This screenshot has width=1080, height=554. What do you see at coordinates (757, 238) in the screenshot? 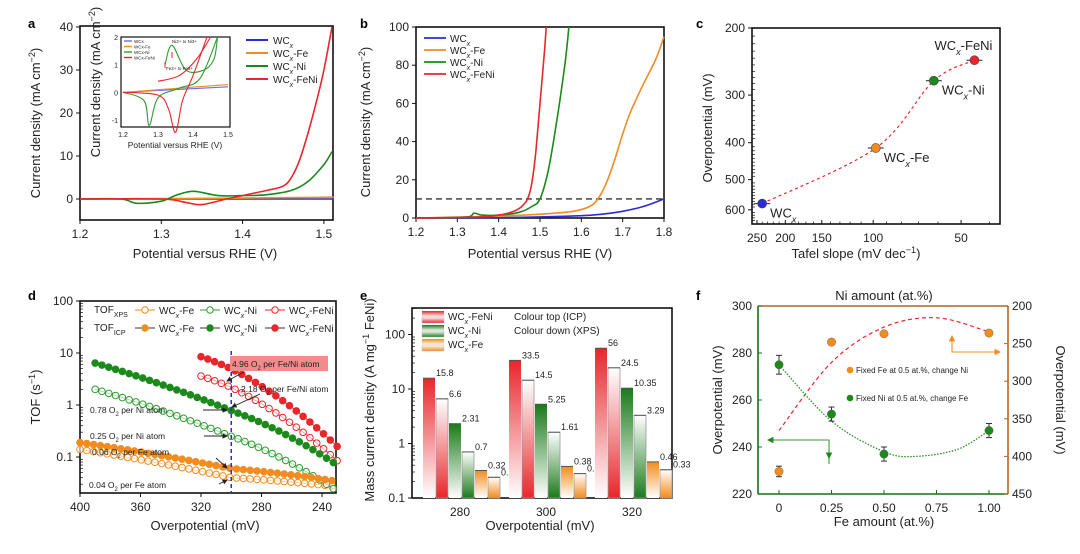
I see `x-tick-label: 250` at bounding box center [757, 238].